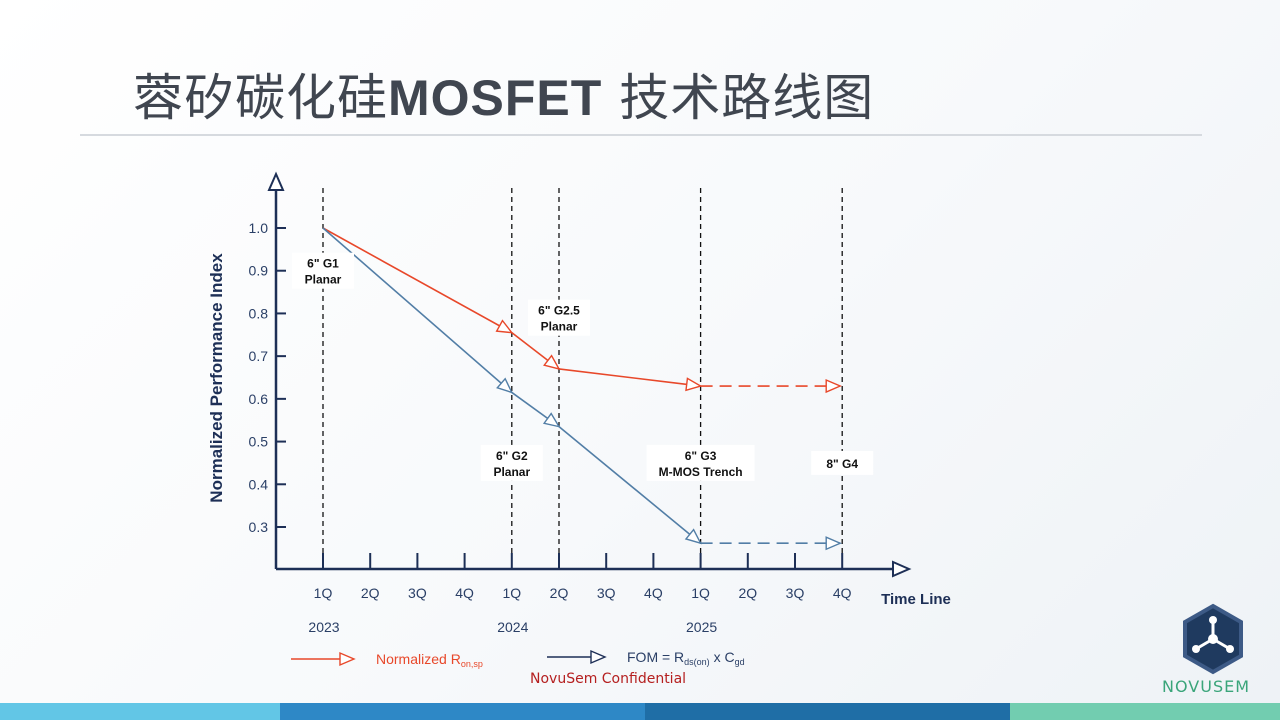 The height and width of the screenshot is (720, 1280). Describe the element at coordinates (259, 228) in the screenshot. I see `y-tick-label: 1.0` at that location.